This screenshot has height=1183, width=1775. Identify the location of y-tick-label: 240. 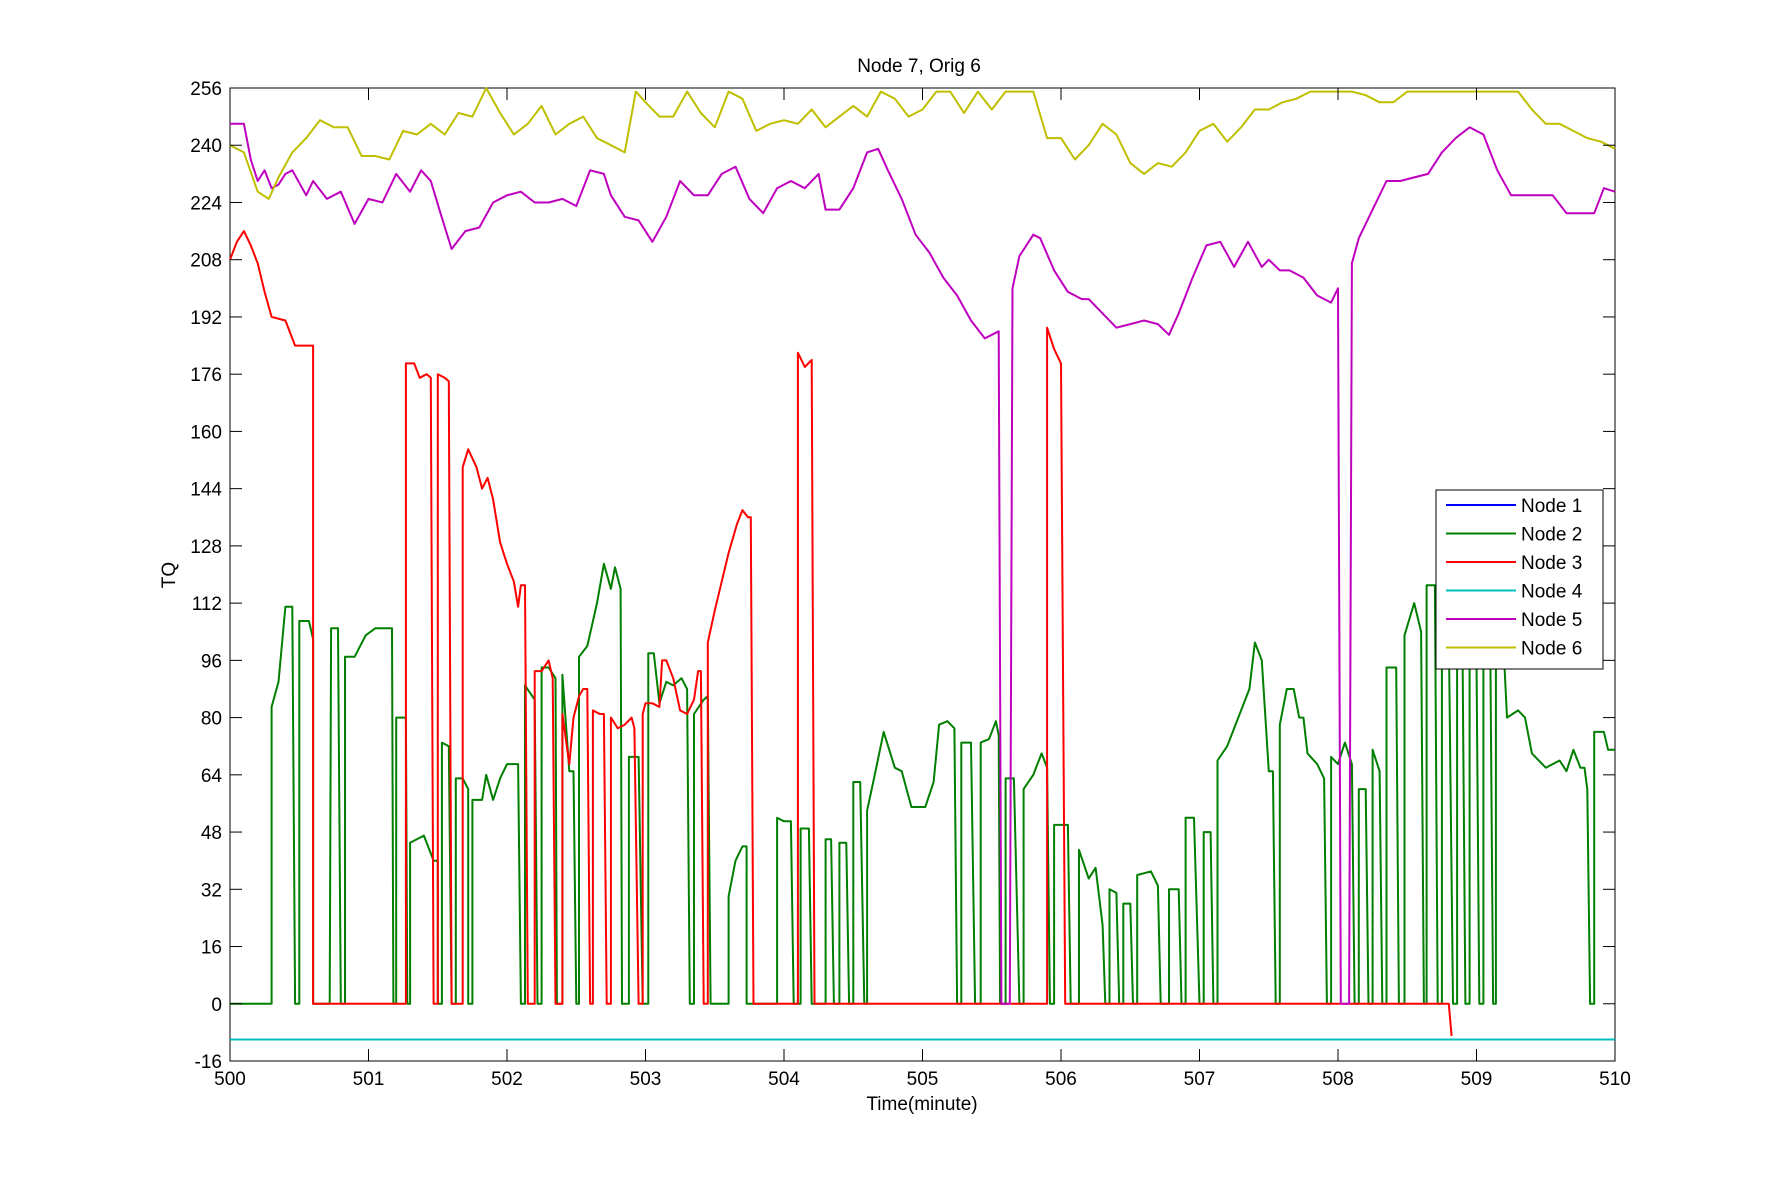
(206, 146).